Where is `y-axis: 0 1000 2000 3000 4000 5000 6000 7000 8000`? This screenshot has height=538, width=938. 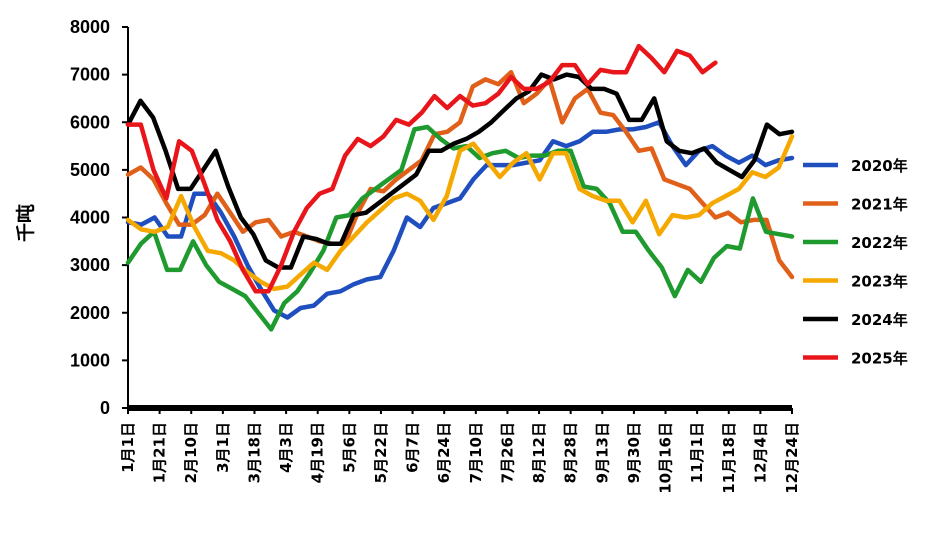 y-axis: 0 1000 2000 3000 4000 5000 6000 7000 8000 is located at coordinates (99, 217).